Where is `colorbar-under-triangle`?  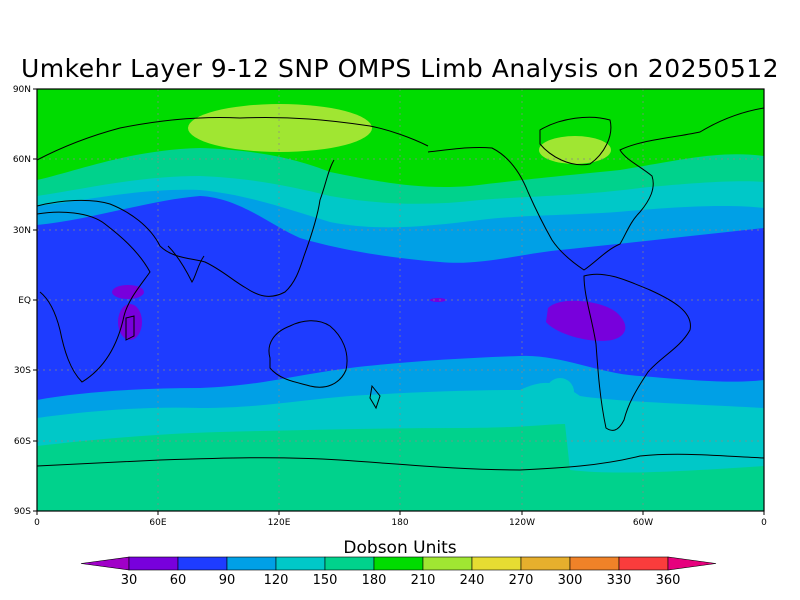
colorbar-under-triangle is located at coordinates (105, 563).